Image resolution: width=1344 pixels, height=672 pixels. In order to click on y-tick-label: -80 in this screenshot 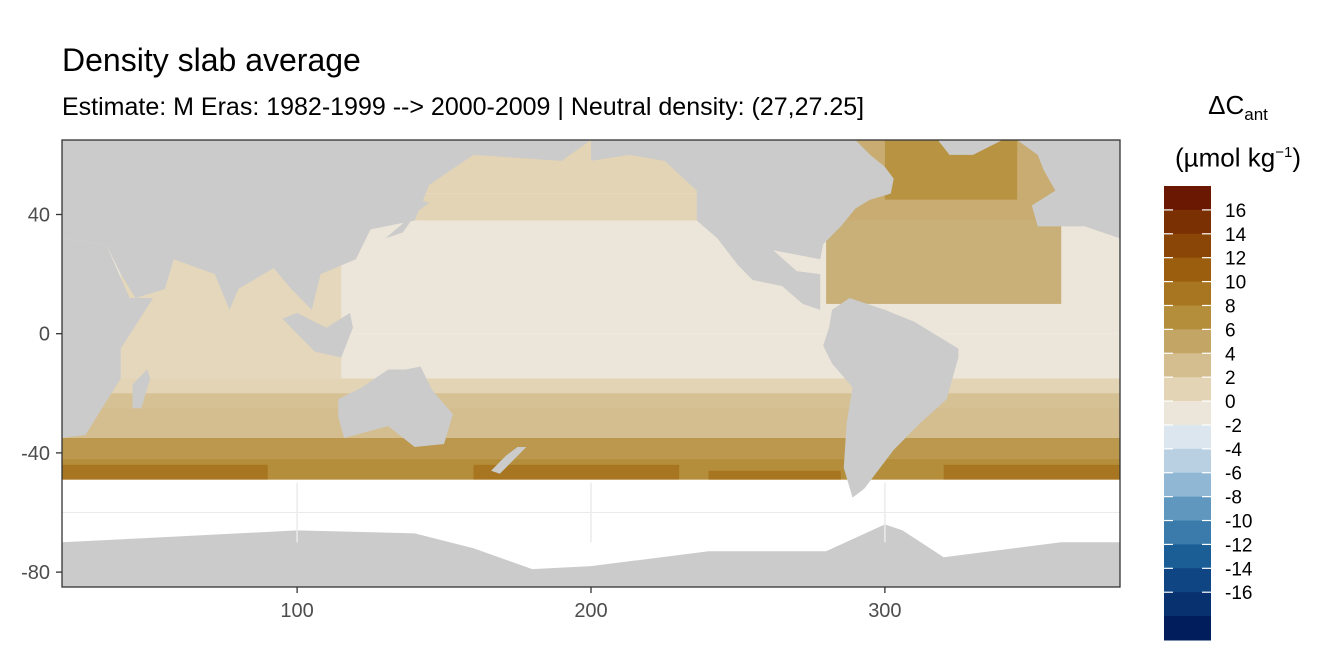, I will do `click(35, 573)`.